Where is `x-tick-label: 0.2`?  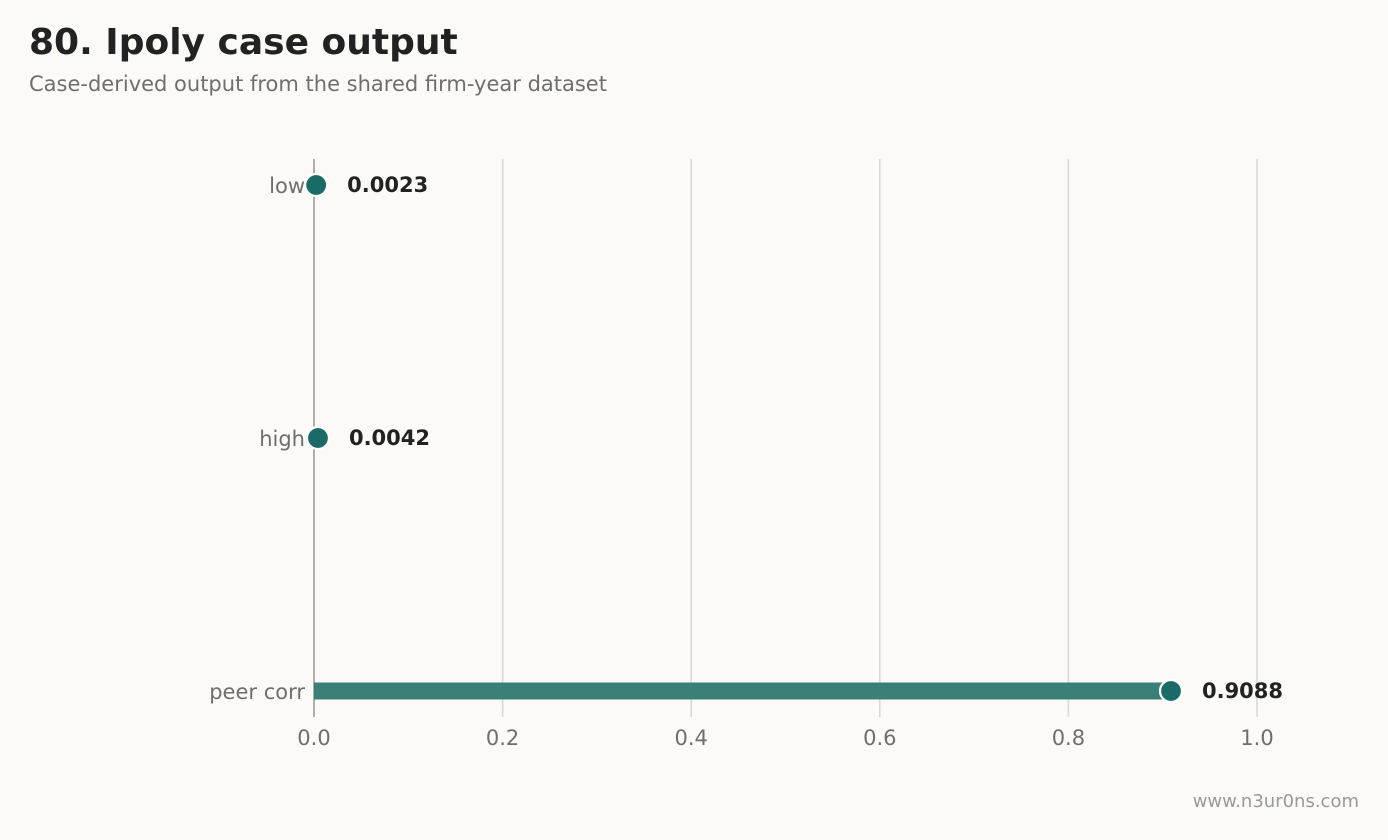 x-tick-label: 0.2 is located at coordinates (502, 738).